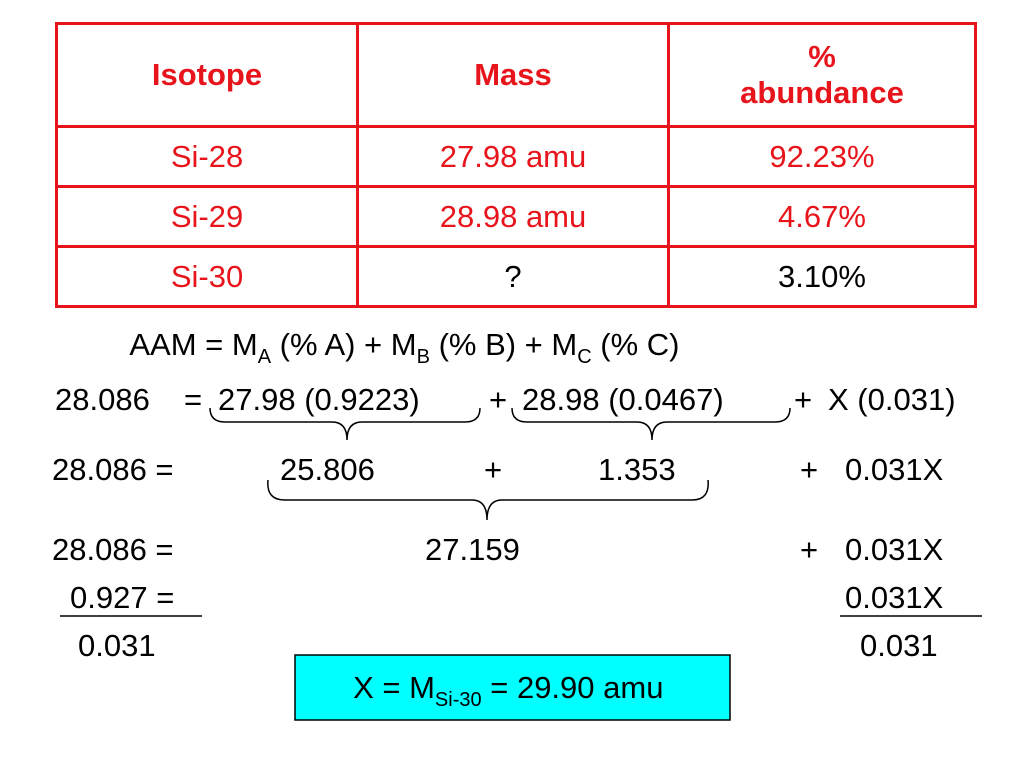  I want to click on header-cell: Mass, so click(513, 75).